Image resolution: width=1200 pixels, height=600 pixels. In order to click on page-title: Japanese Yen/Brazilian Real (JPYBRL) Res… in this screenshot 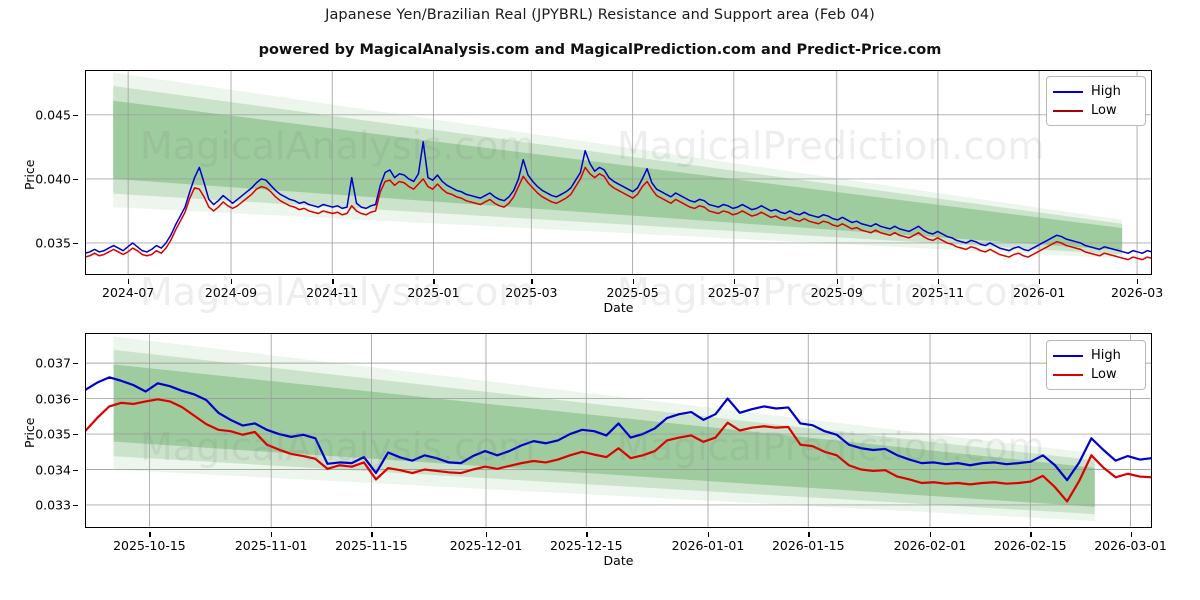, I will do `click(600, 15)`.